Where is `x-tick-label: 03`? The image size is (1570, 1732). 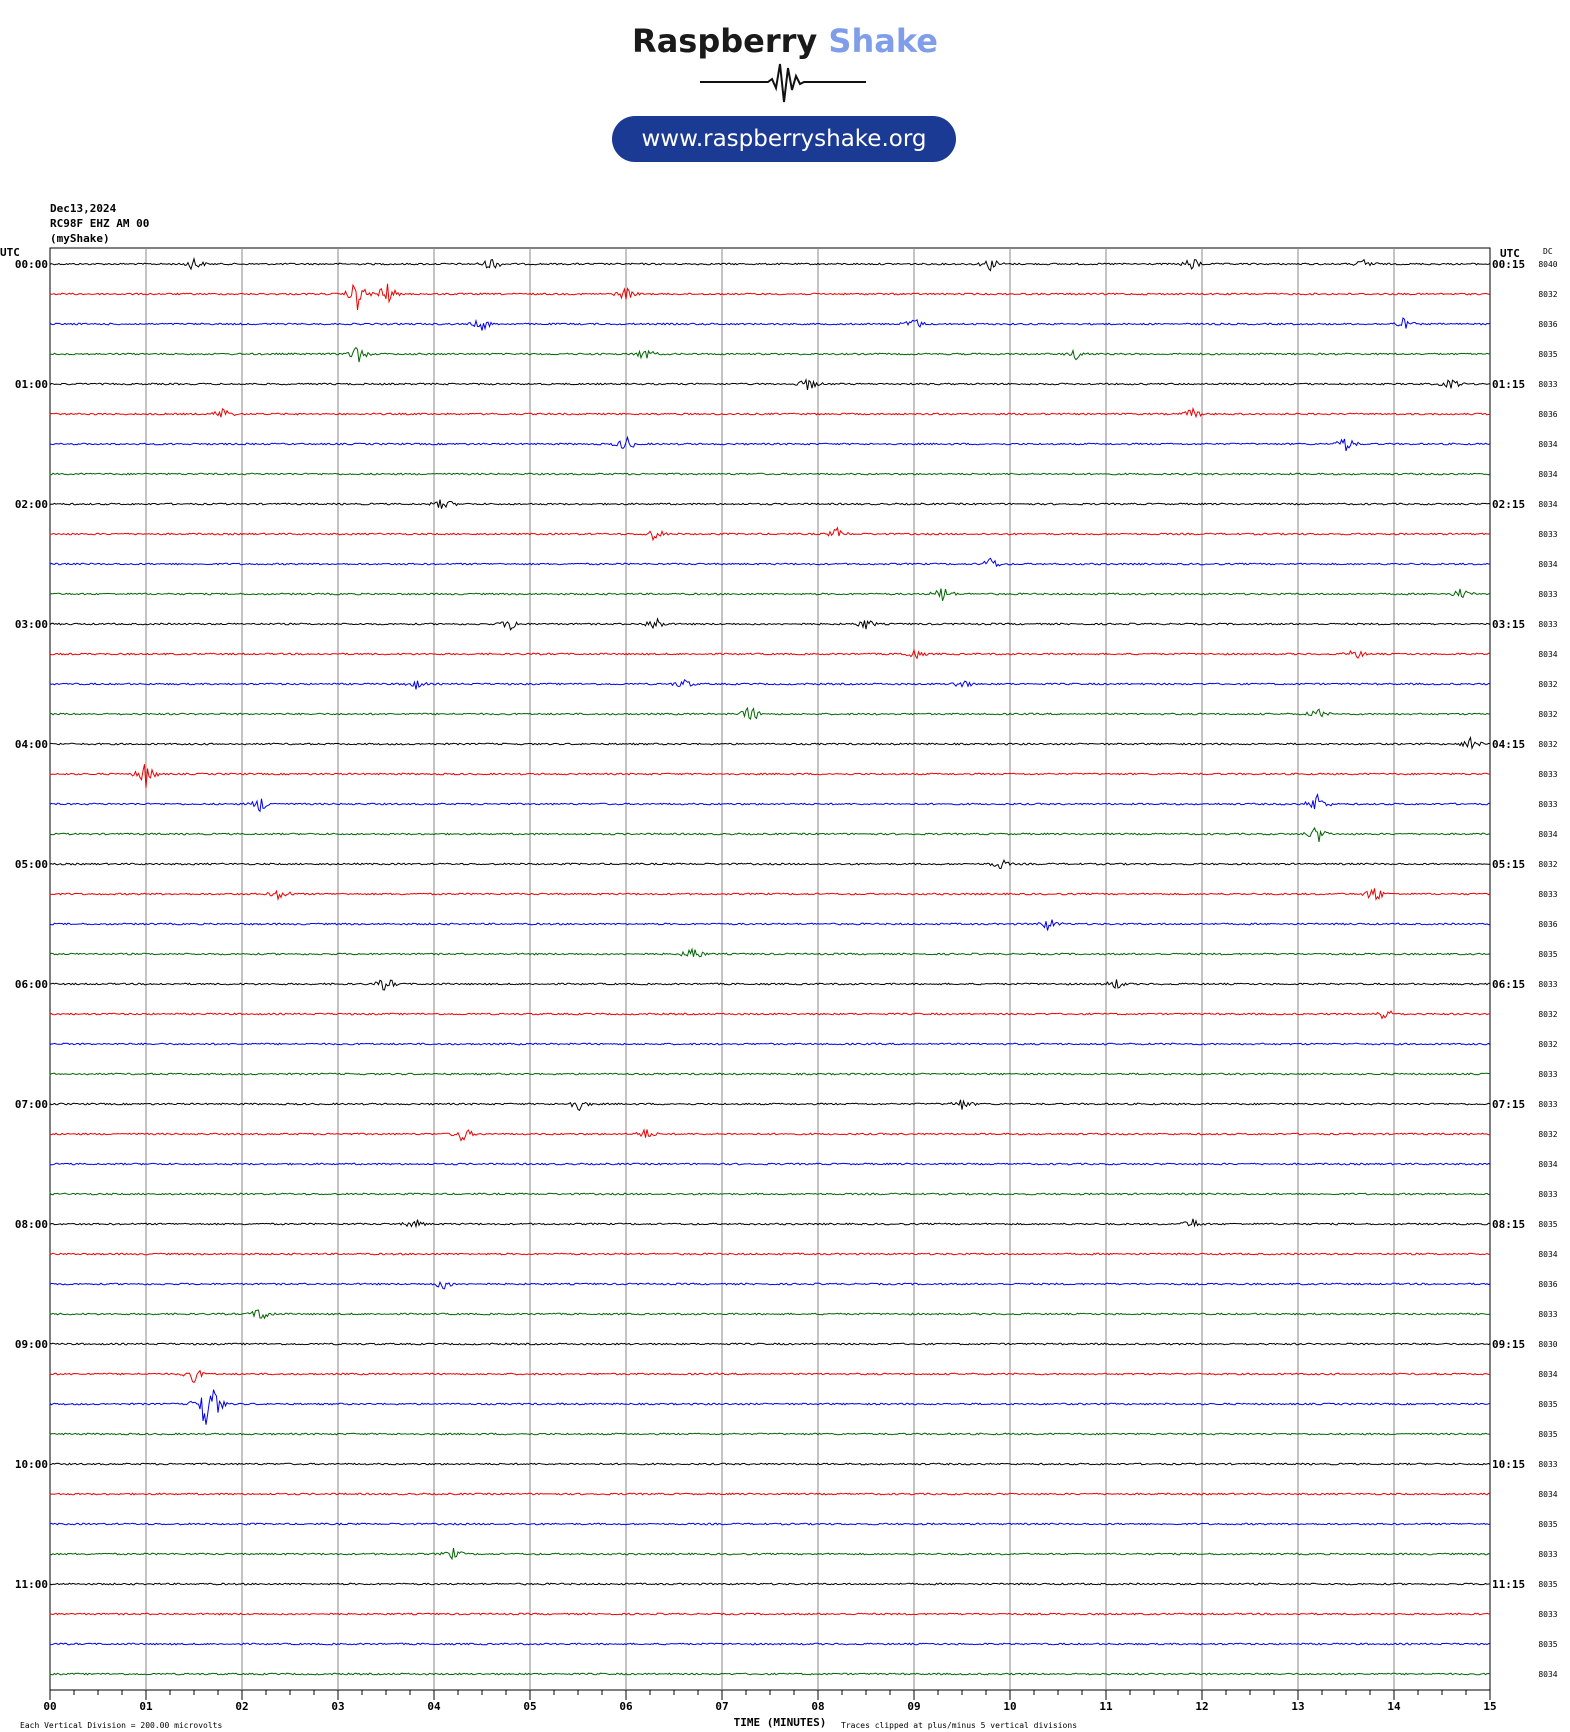 x-tick-label: 03 is located at coordinates (337, 1706).